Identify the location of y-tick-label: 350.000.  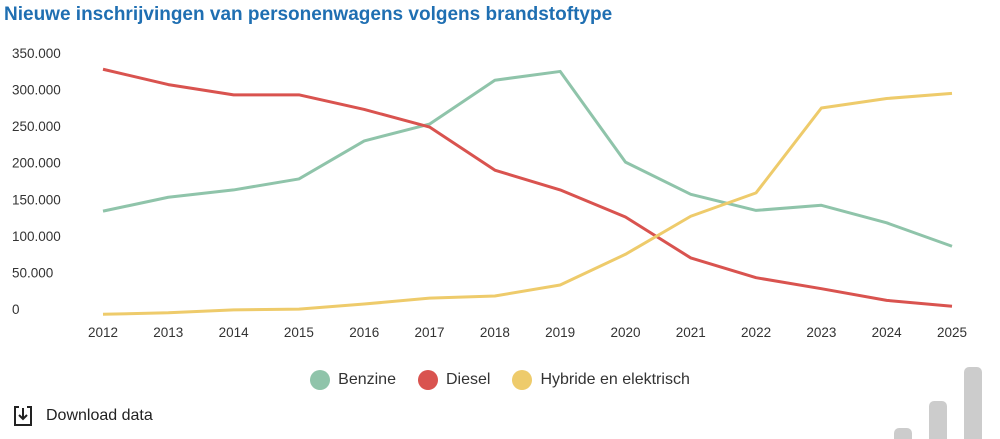
(36, 53).